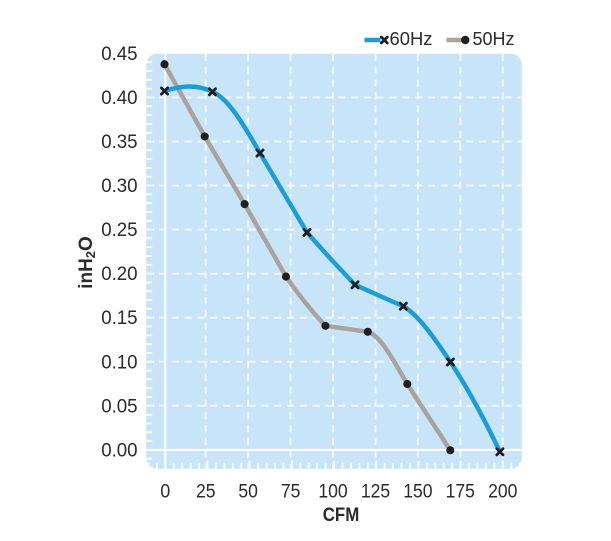 This screenshot has height=541, width=611. Describe the element at coordinates (411, 38) in the screenshot. I see `svg-text: 60Hz` at that location.